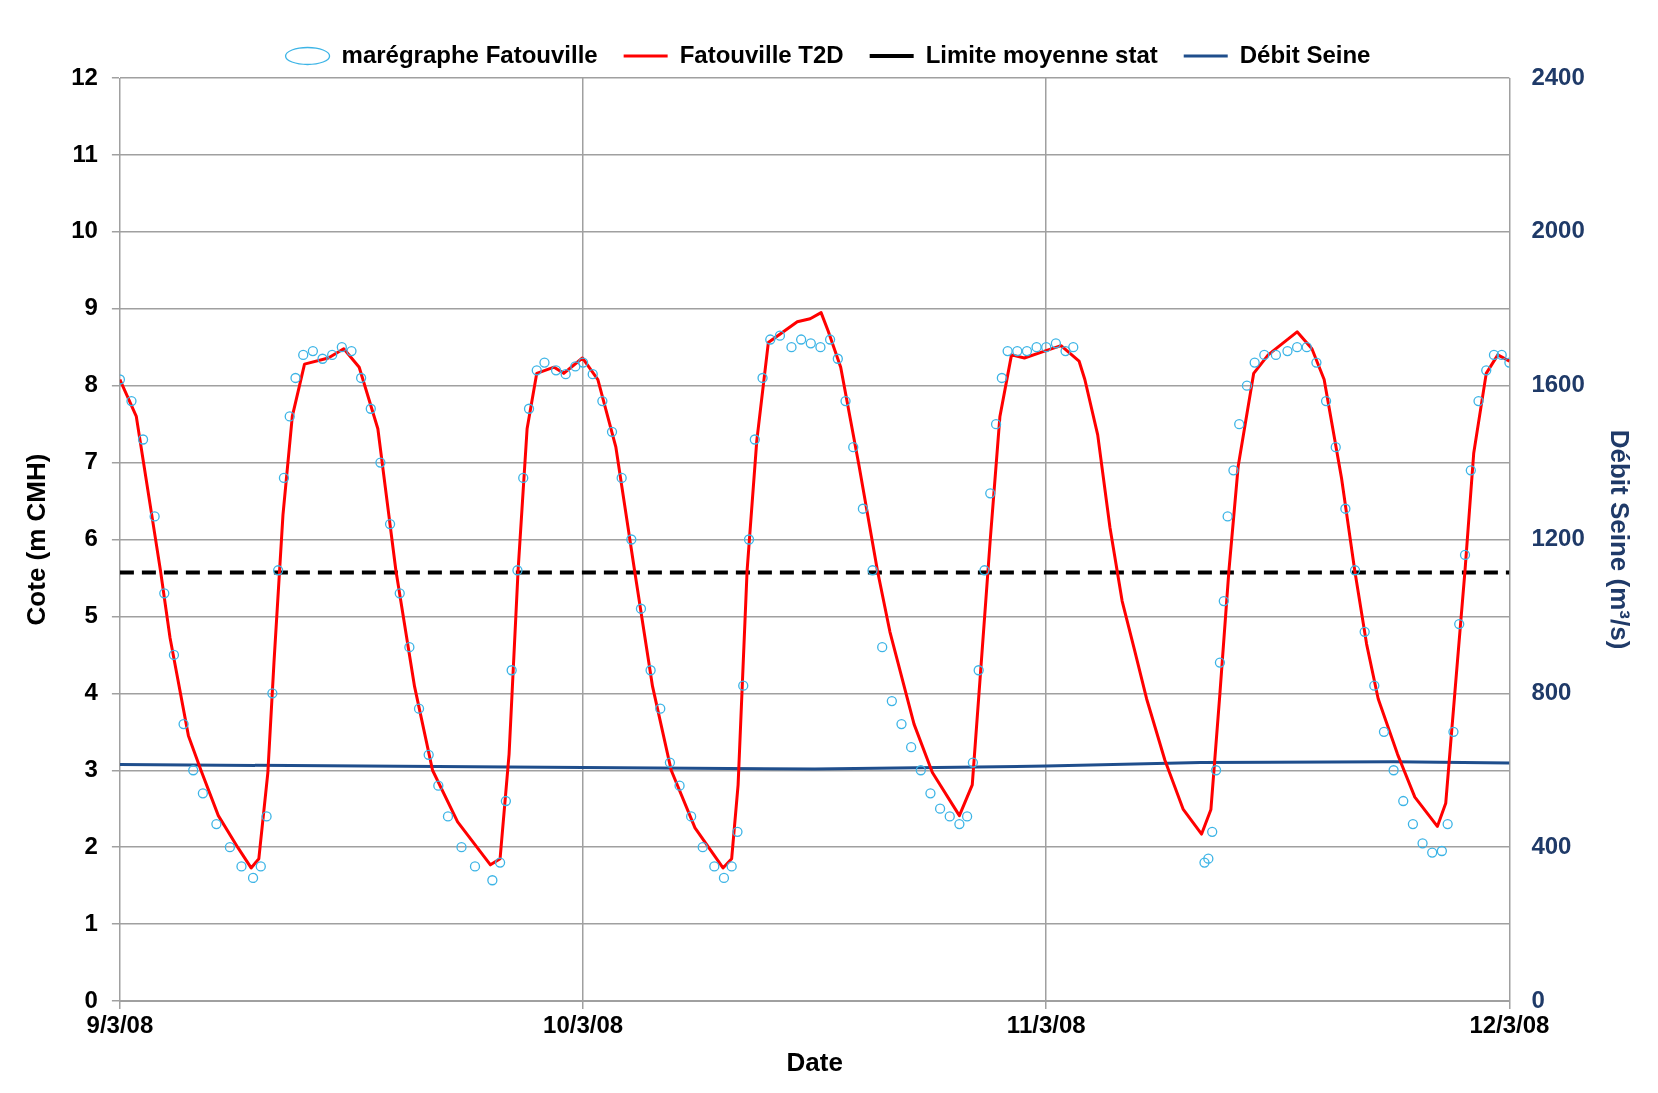 The width and height of the screenshot is (1658, 1093). I want to click on legend-label: Débit Seine, so click(1305, 54).